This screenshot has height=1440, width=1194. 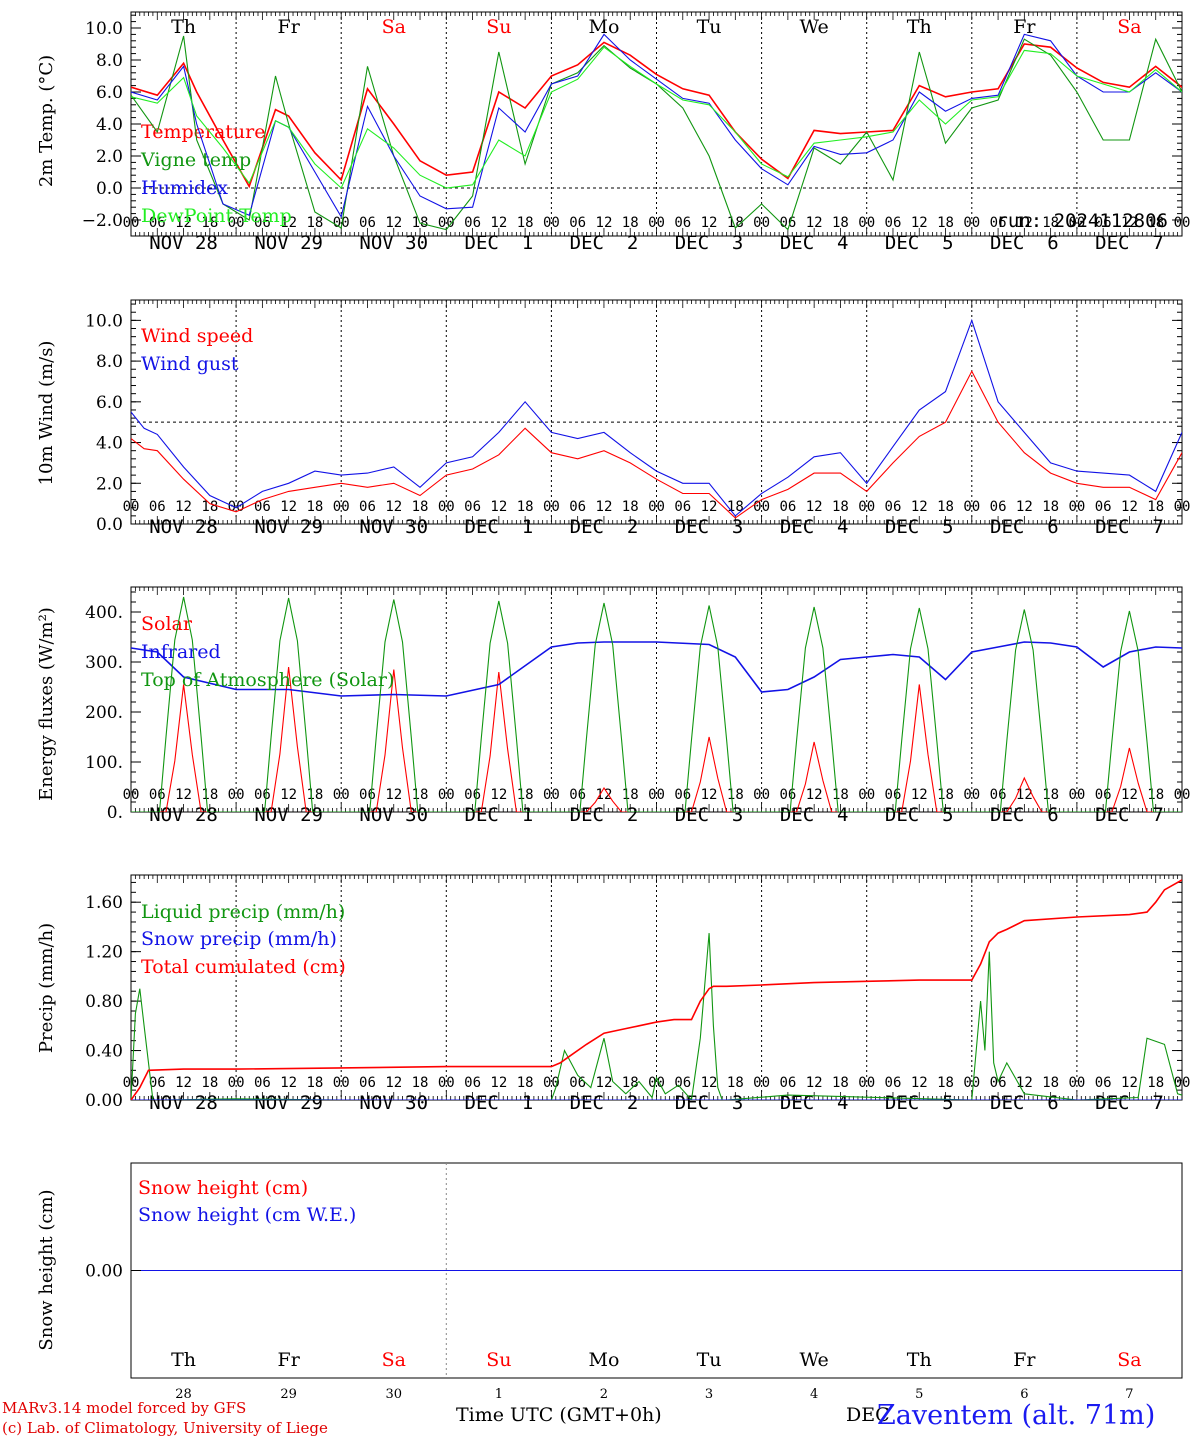 I want to click on day-number-label: 28, so click(x=183, y=1394).